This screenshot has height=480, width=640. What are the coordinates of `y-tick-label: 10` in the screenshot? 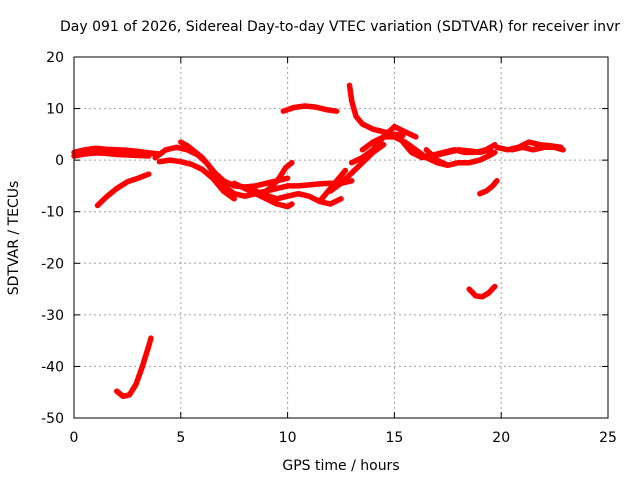 It's located at (55, 110).